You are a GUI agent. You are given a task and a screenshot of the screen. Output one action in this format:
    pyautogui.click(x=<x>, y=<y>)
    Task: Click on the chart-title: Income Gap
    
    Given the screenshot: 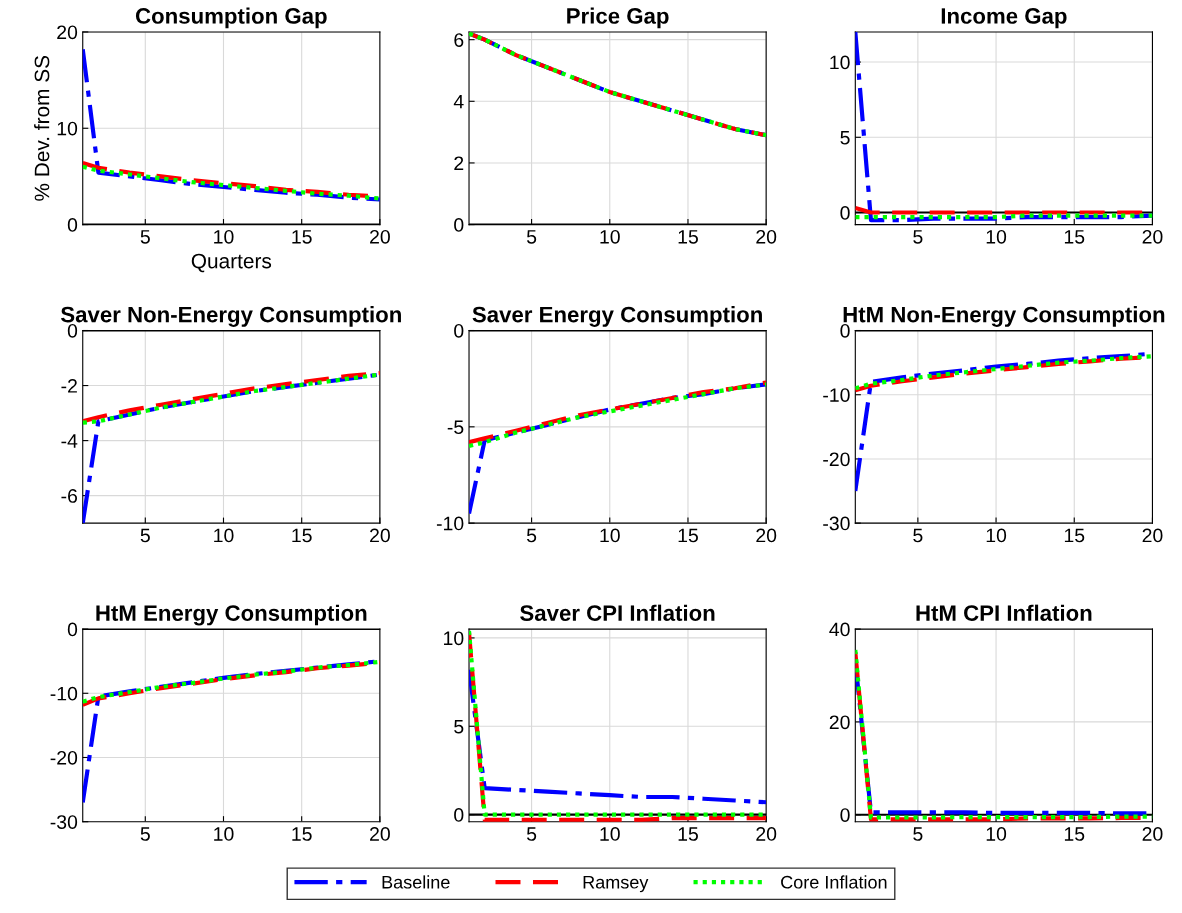 What is the action you would take?
    pyautogui.click(x=1004, y=18)
    